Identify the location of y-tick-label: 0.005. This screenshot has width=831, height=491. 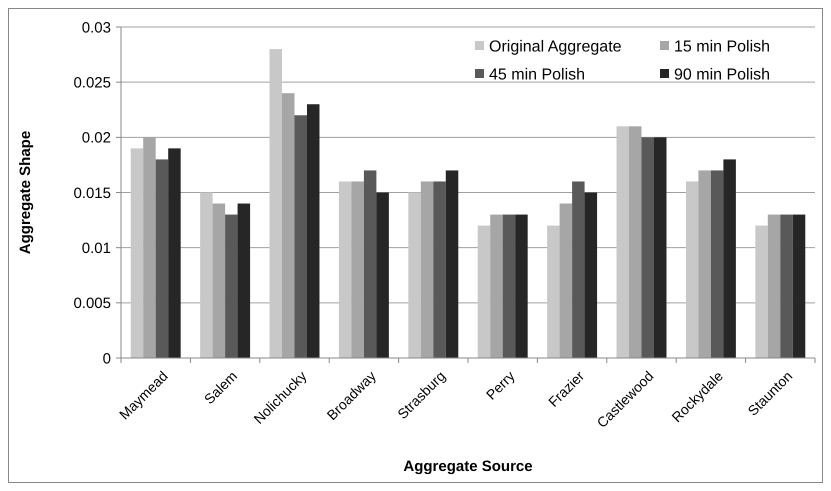
(92, 303).